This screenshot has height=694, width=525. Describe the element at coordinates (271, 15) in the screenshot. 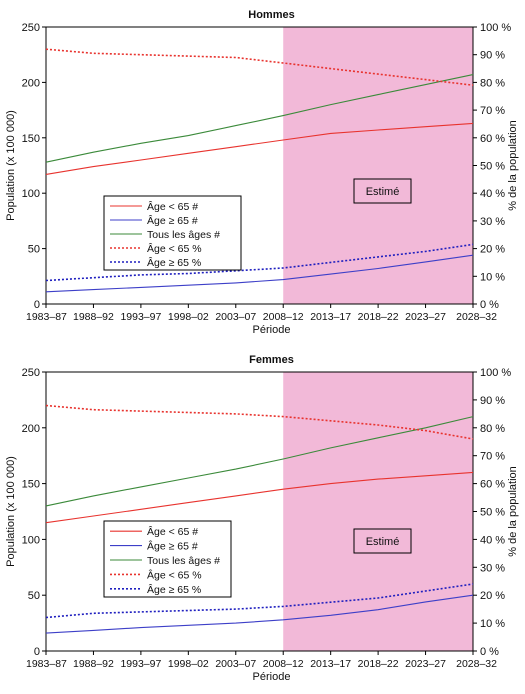

I see `chart-title: Hommes` at that location.